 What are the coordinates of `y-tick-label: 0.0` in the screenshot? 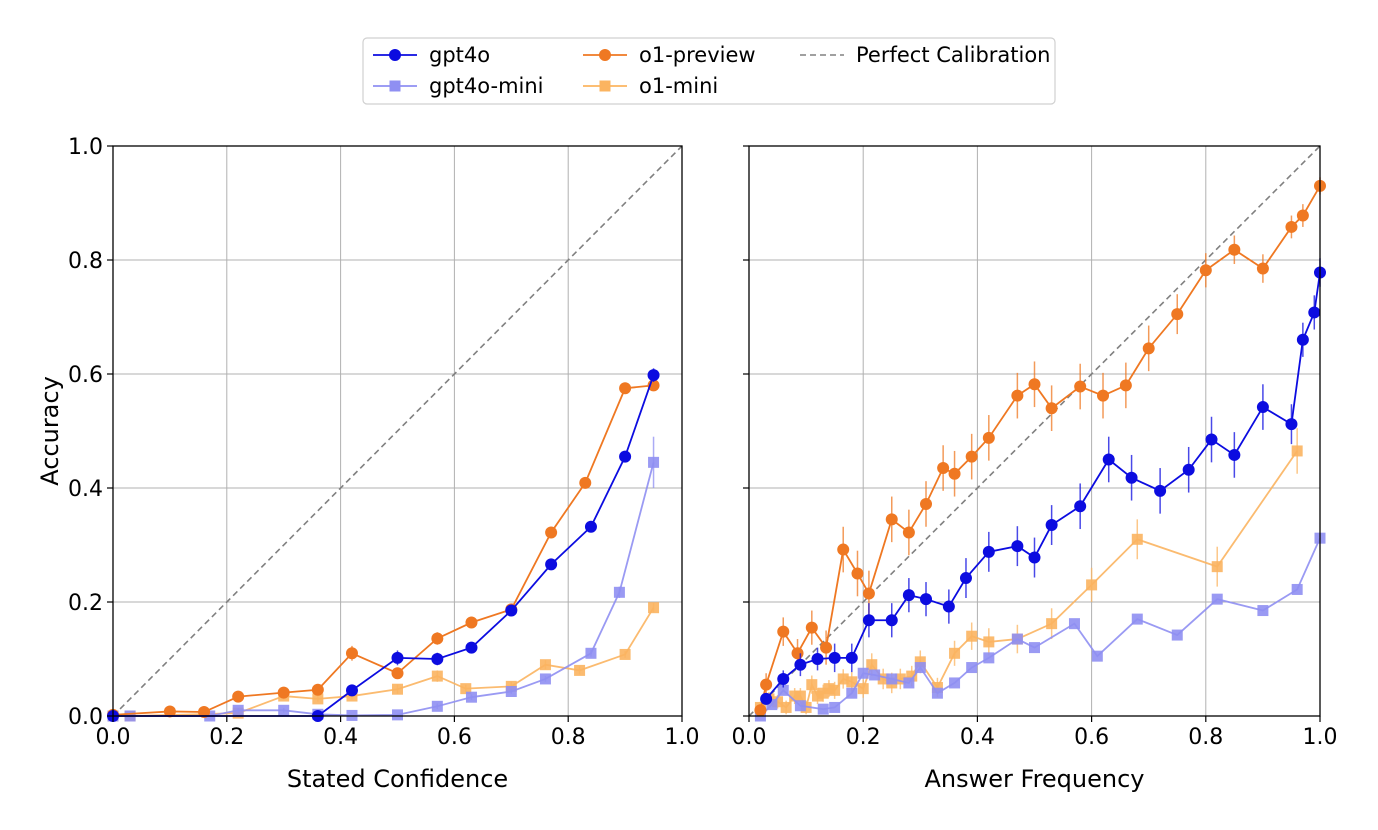 It's located at (85, 717).